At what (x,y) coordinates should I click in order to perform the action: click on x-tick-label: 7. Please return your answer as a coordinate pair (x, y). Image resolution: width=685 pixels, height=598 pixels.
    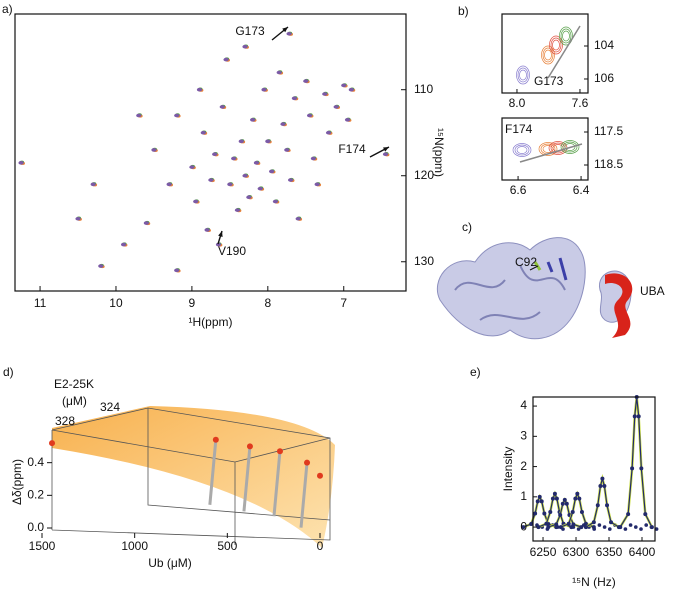
    Looking at the image, I should click on (343, 303).